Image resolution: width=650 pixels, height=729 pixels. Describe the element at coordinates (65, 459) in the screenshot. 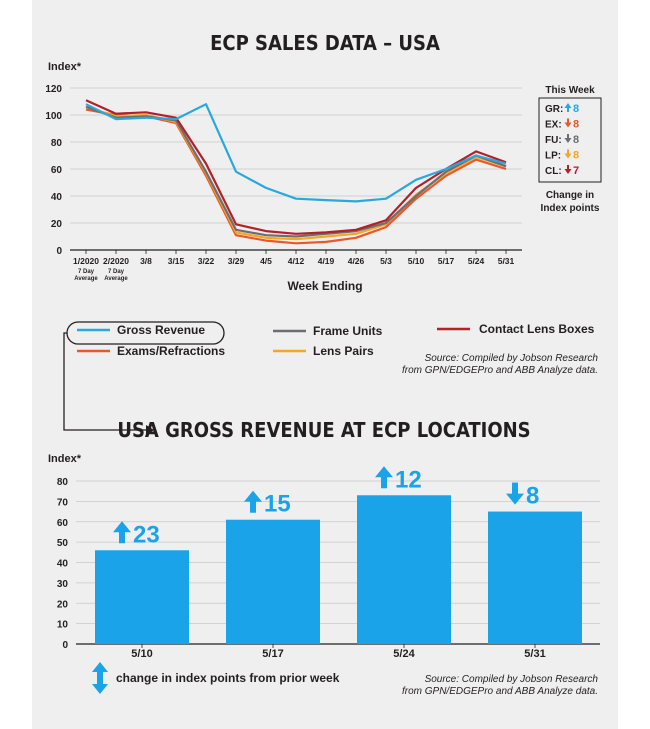

I see `bar-chart-ylabel: Index*` at that location.